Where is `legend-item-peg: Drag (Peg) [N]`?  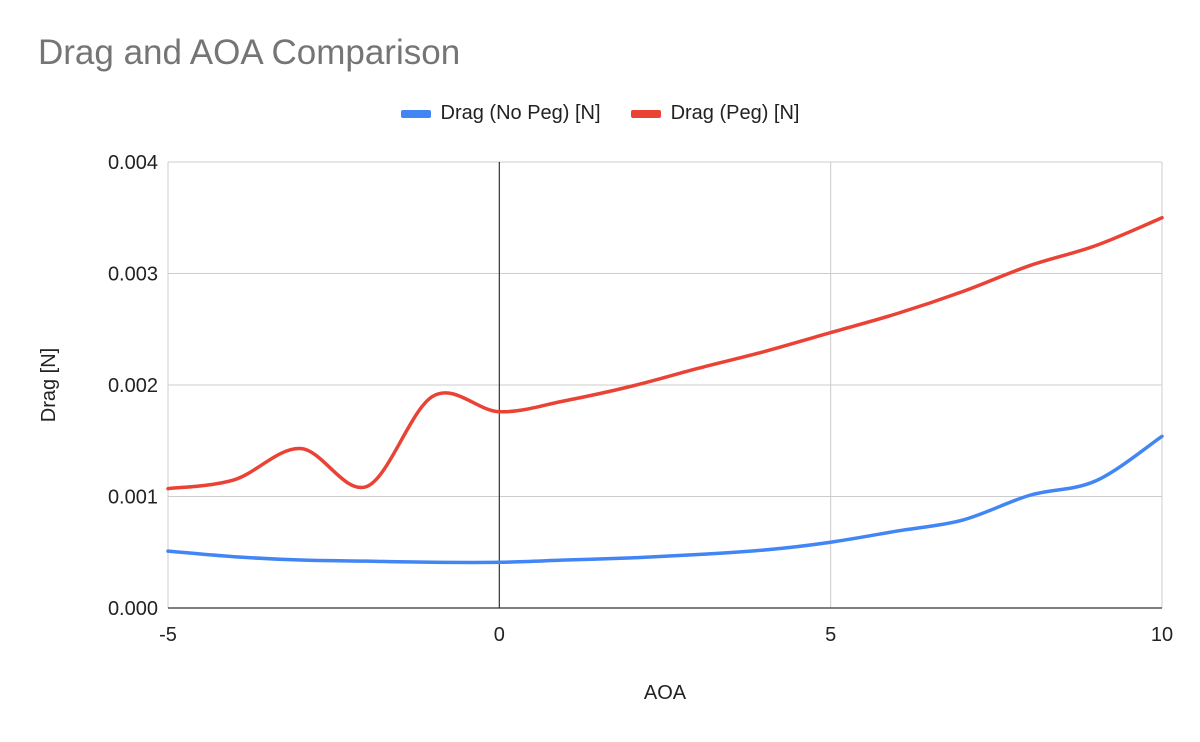 legend-item-peg: Drag (Peg) [N] is located at coordinates (715, 113).